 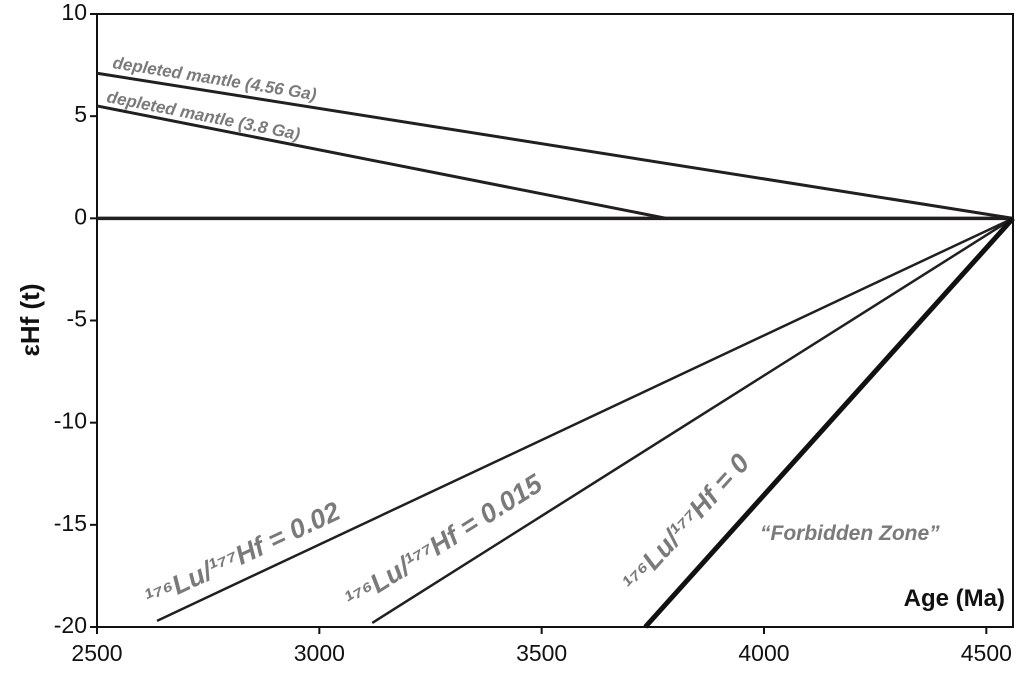 What do you see at coordinates (986, 653) in the screenshot?
I see `x-tick-label: 4500` at bounding box center [986, 653].